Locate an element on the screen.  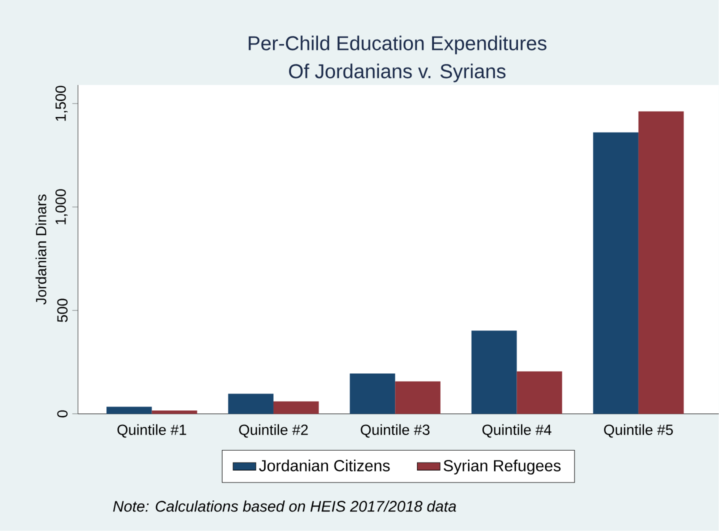
y-tick-label: 1,000 is located at coordinates (61, 206).